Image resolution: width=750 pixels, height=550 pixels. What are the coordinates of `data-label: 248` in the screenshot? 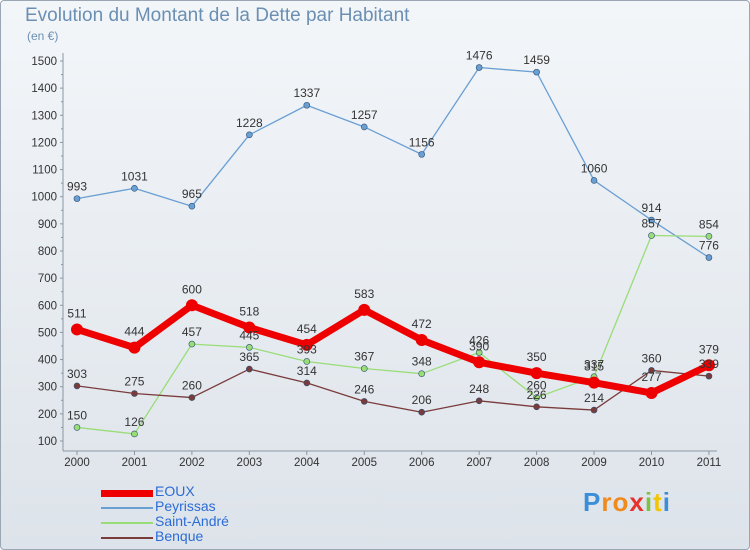 It's located at (479, 389).